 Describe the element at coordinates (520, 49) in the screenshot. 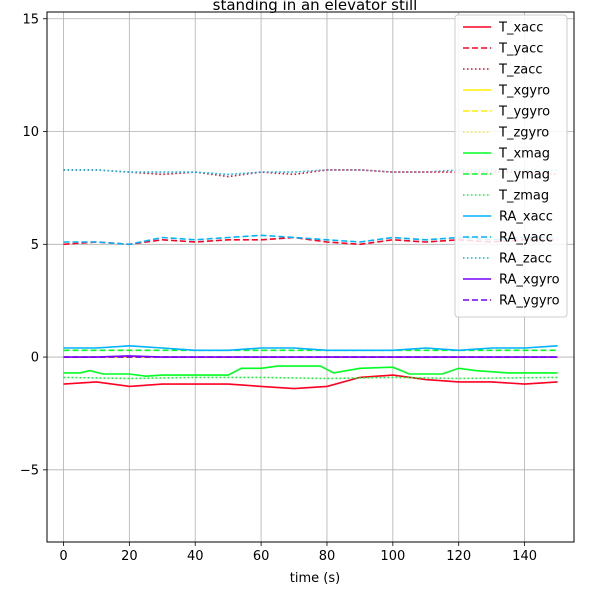

I see `legend-label: T_yacc` at that location.